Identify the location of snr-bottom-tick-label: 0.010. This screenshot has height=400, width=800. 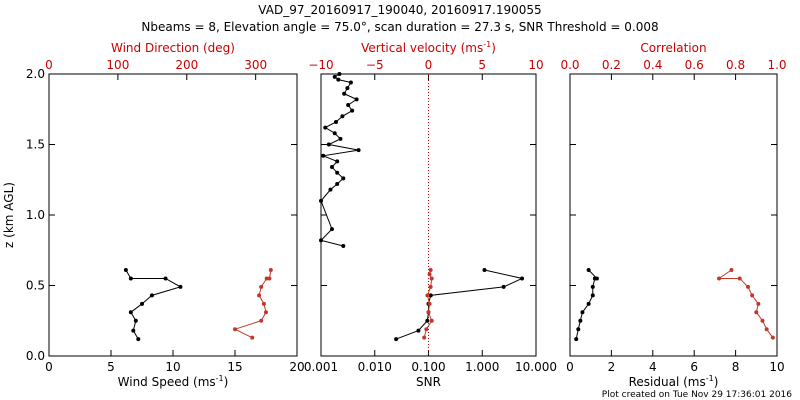
(375, 367).